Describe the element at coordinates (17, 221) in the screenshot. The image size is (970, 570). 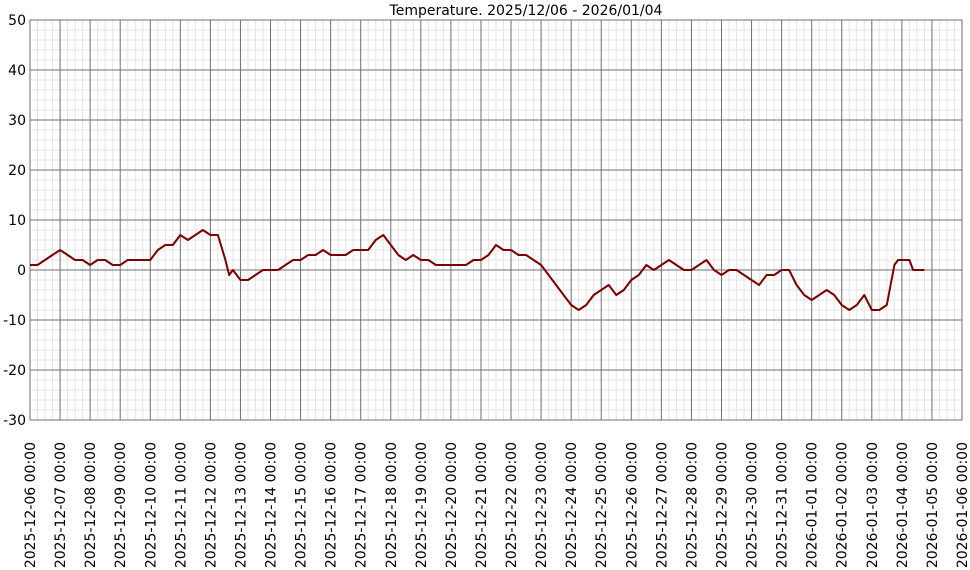
I see `y-tick-label: 10` at that location.